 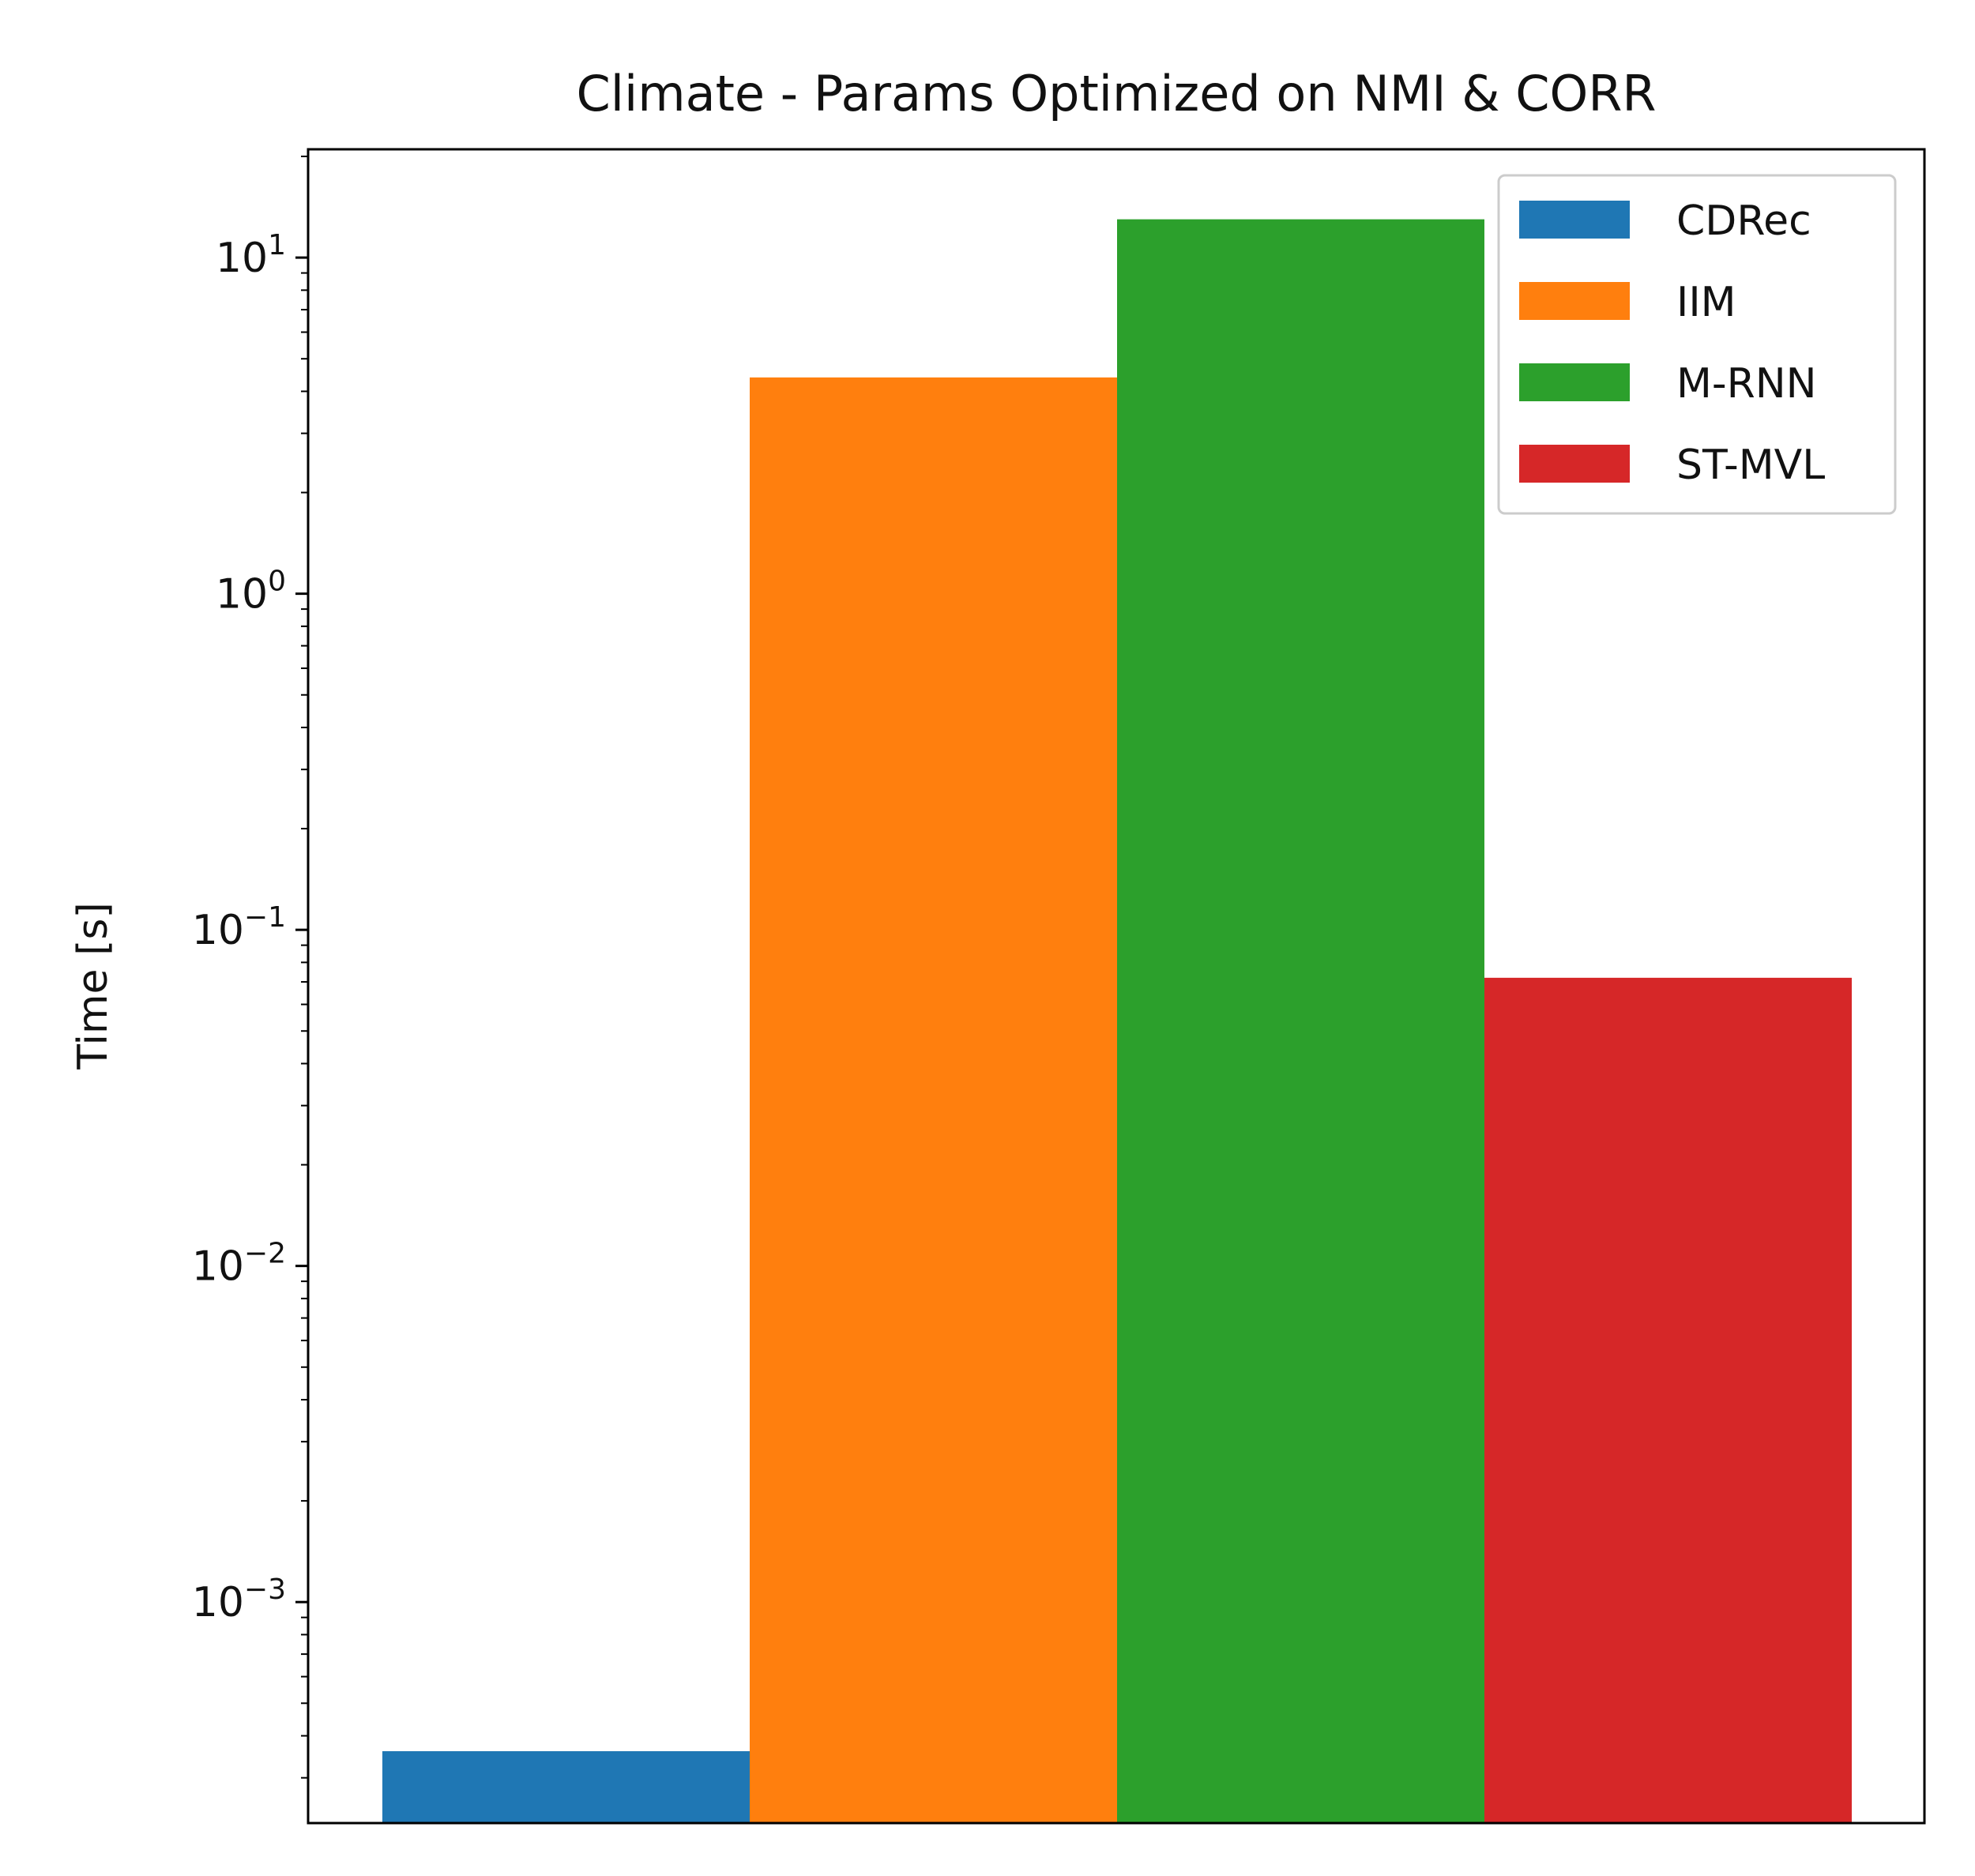 What do you see at coordinates (239, 1264) in the screenshot?
I see `y-tick-label: 10⁻²` at bounding box center [239, 1264].